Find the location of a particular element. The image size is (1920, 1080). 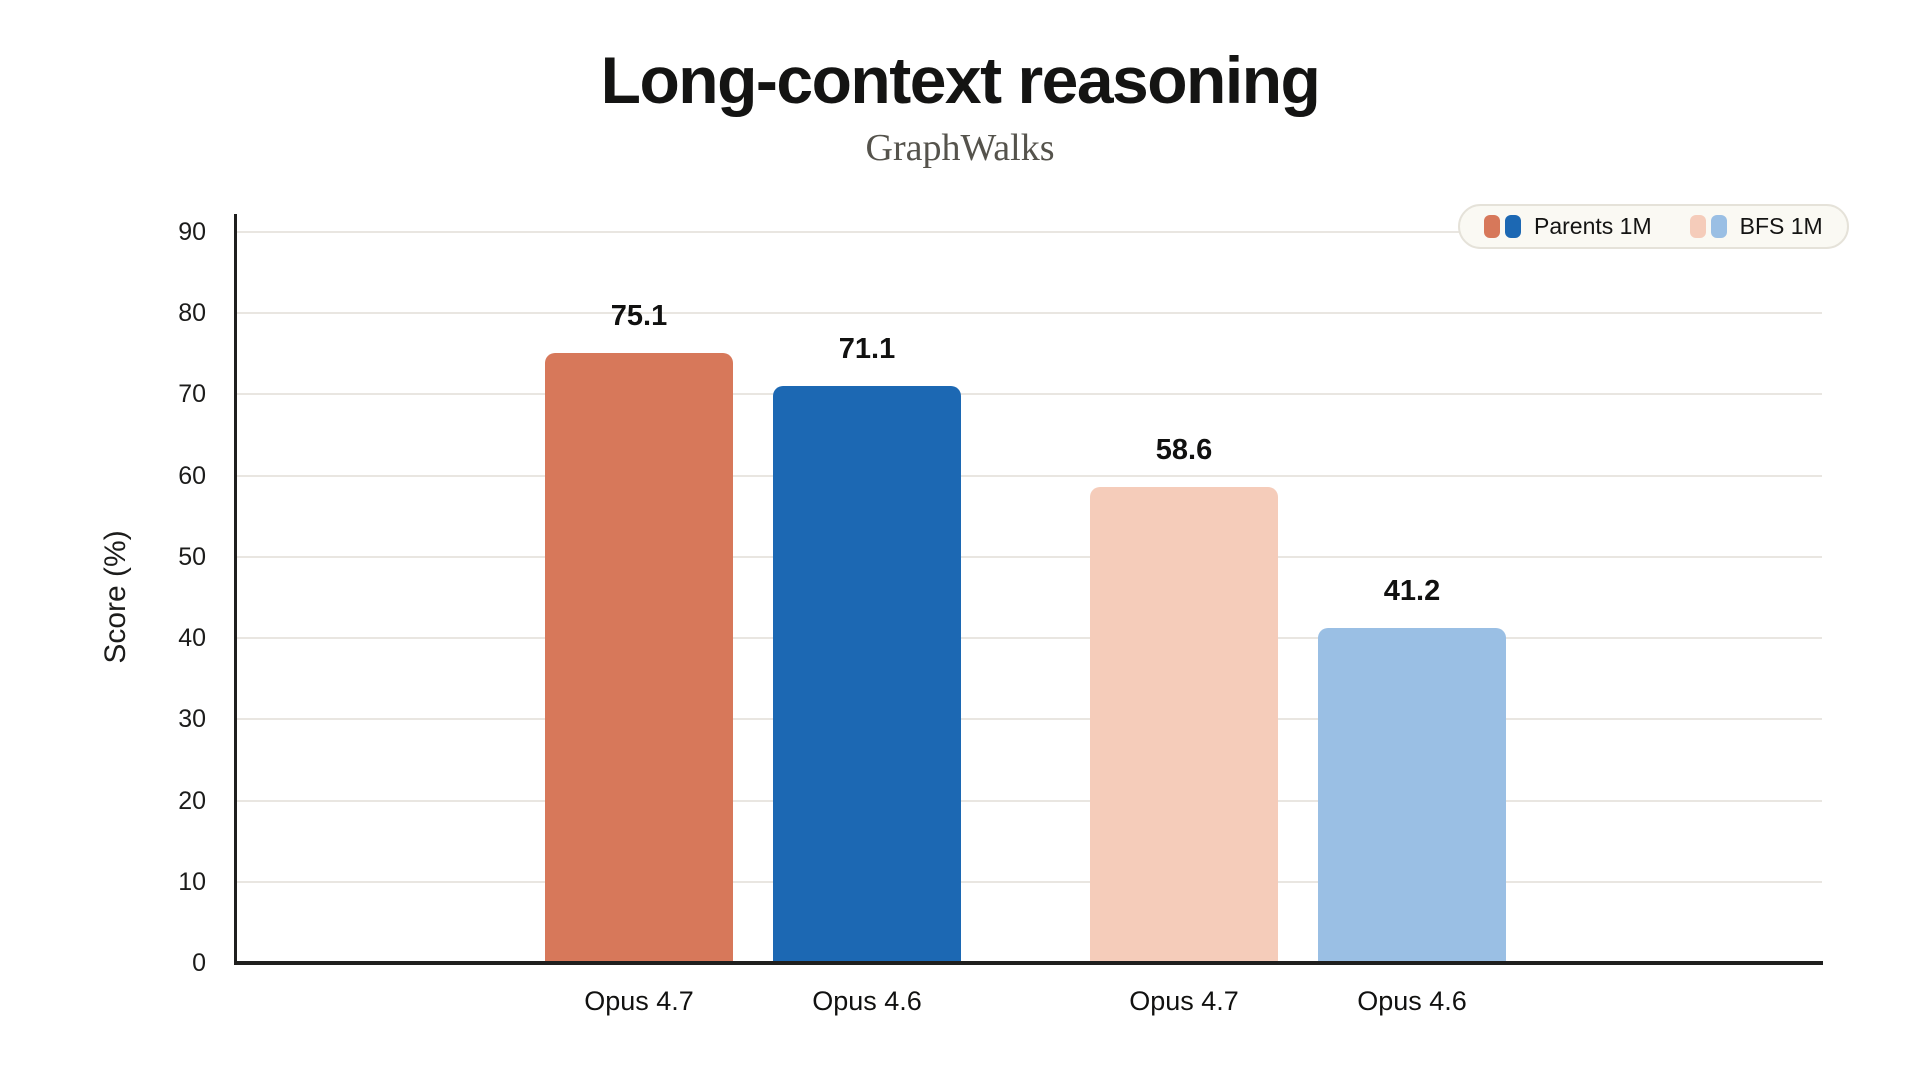

y-tick-label: 10 is located at coordinates (192, 881).